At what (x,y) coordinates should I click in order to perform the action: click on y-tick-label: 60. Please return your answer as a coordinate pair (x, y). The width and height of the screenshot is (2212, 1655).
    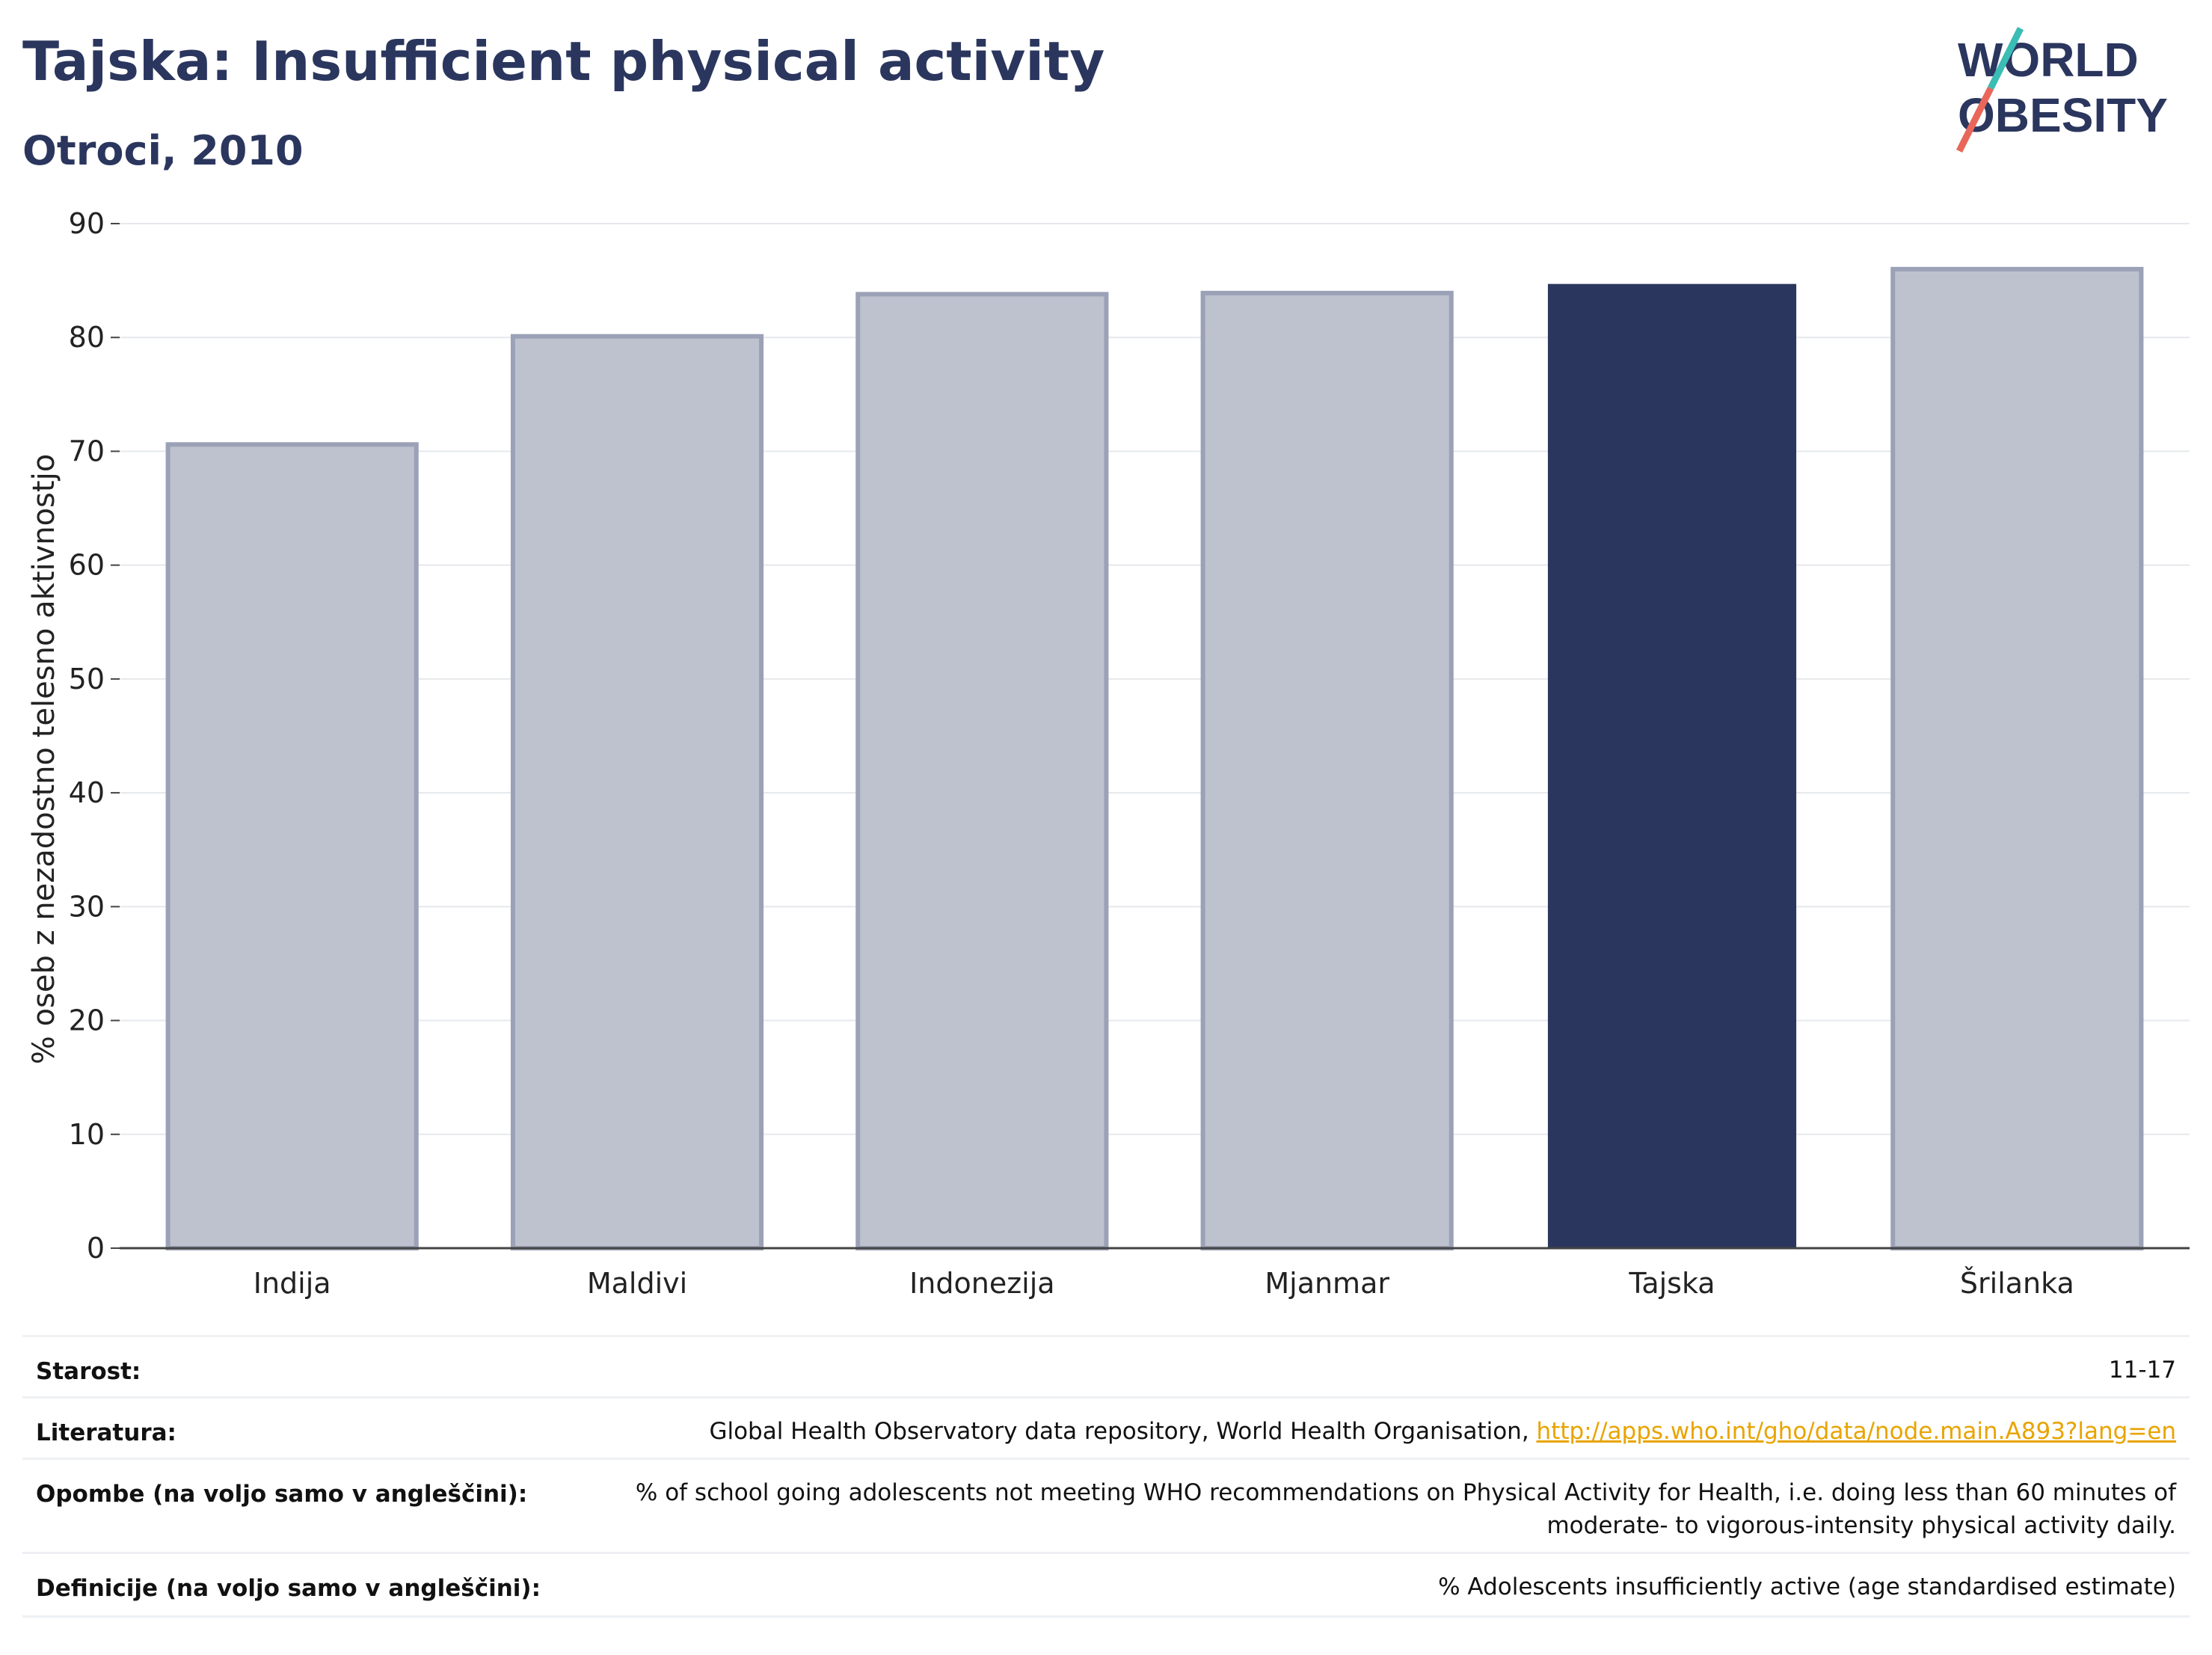
    Looking at the image, I should click on (87, 565).